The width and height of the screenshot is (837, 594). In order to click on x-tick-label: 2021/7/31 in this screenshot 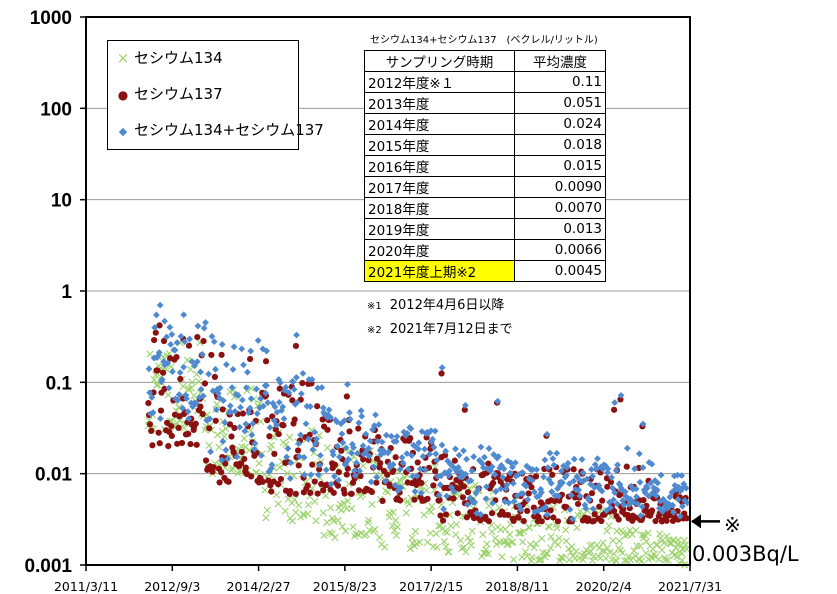, I will do `click(690, 586)`.